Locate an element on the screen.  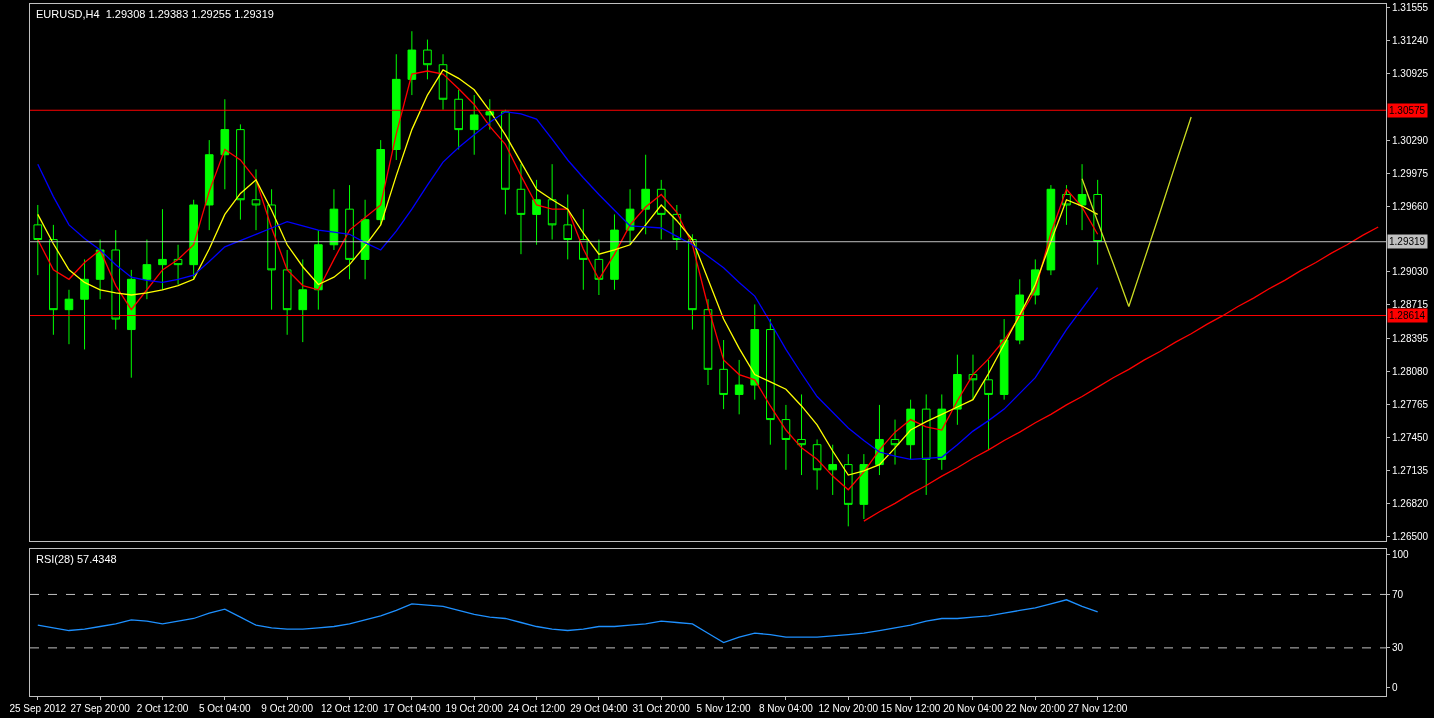
y-tick-label: 100 is located at coordinates (1401, 554).